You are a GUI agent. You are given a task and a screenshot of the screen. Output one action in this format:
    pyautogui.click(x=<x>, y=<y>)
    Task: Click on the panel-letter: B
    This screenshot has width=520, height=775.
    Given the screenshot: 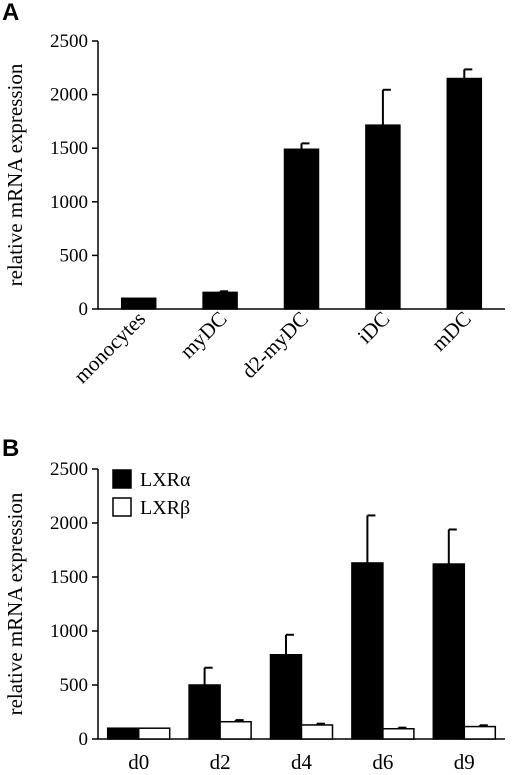 What is the action you would take?
    pyautogui.click(x=10, y=448)
    